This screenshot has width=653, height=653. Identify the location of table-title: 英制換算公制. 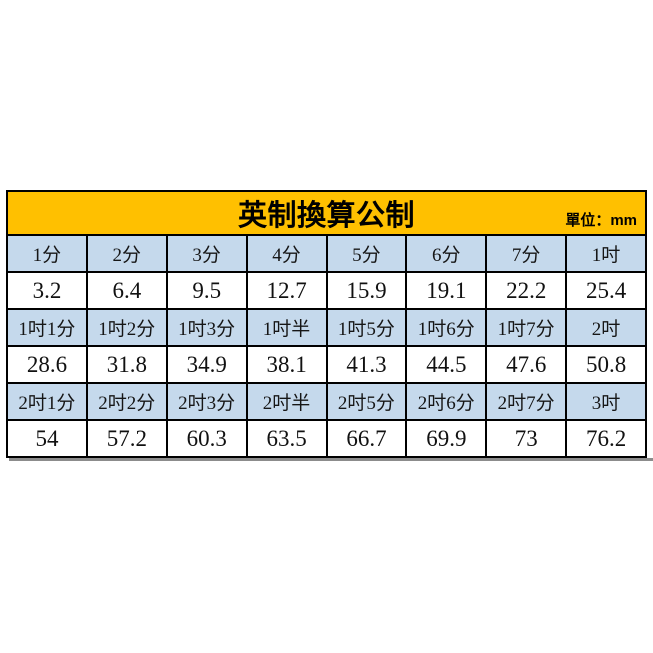
(326, 216).